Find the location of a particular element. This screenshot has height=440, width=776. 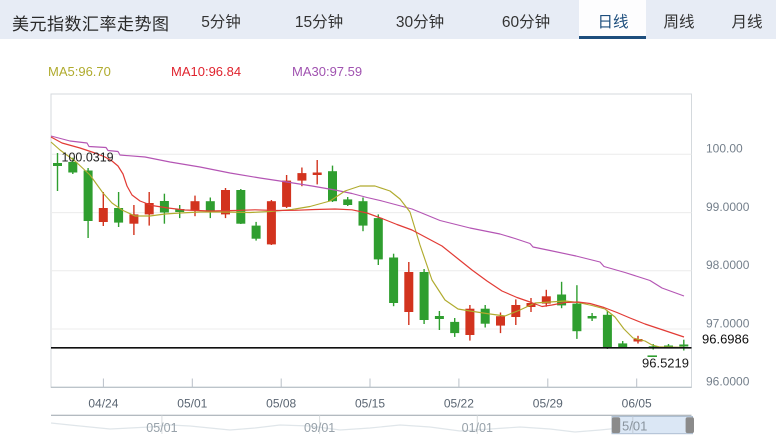

svg-text: 05/29 is located at coordinates (548, 404).